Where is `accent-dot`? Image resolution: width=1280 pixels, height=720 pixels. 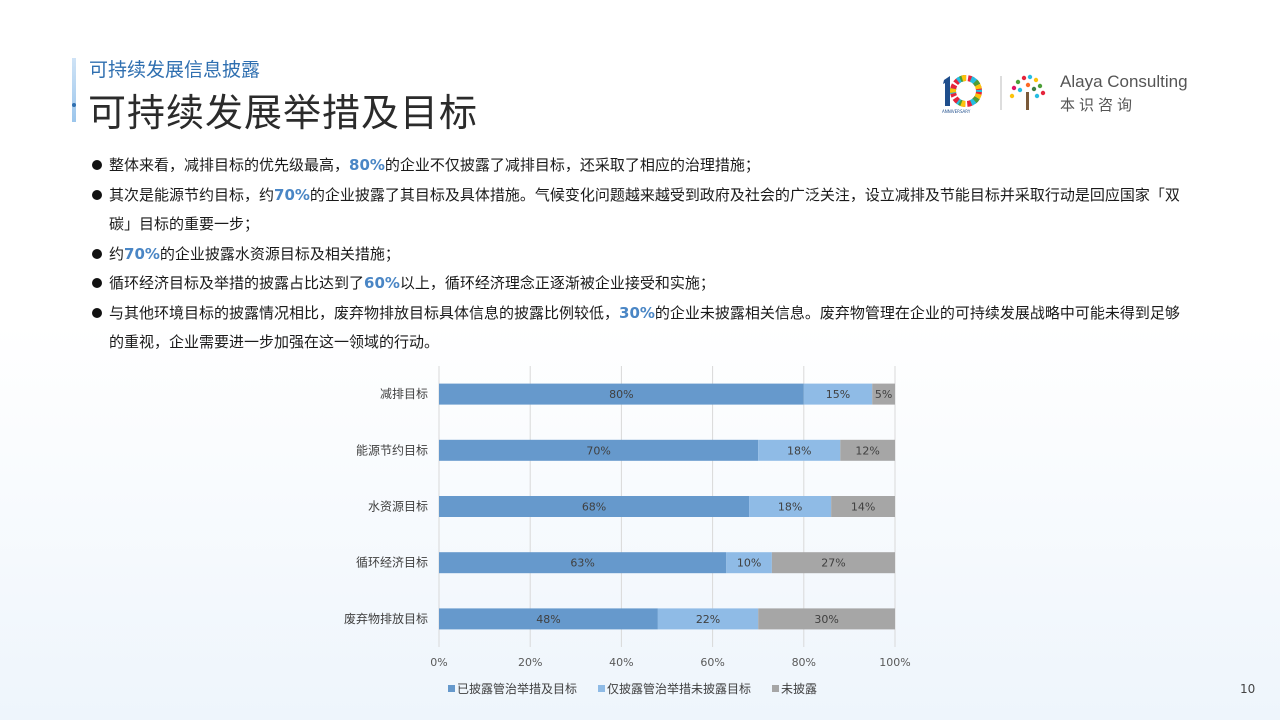
accent-dot is located at coordinates (74, 105).